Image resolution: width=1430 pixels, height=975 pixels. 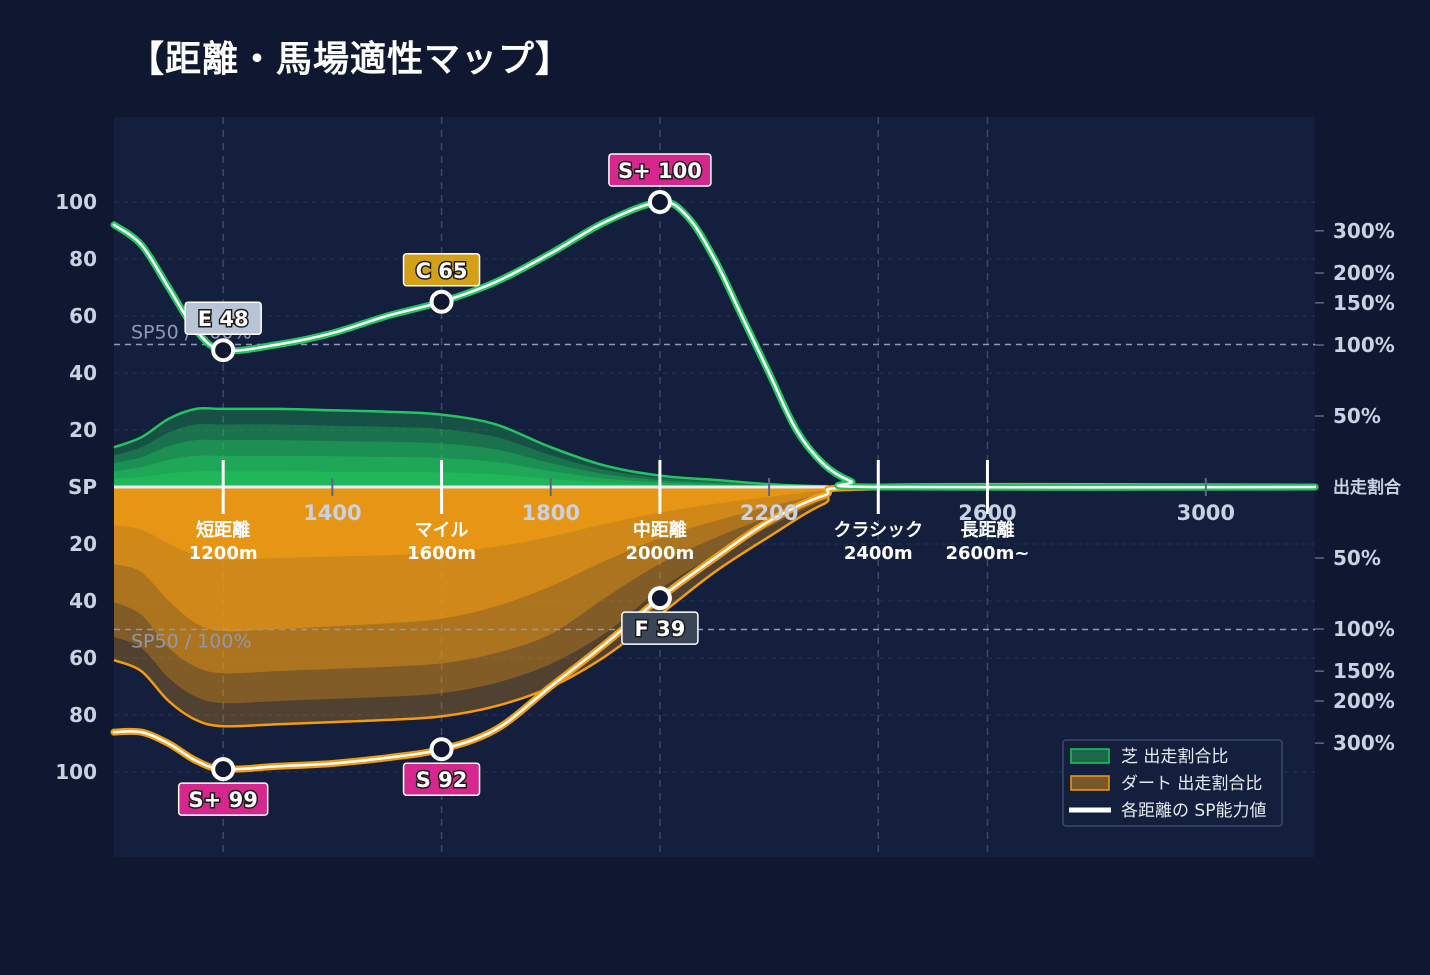 I want to click on distance-category-value: 1600m, so click(x=441, y=553).